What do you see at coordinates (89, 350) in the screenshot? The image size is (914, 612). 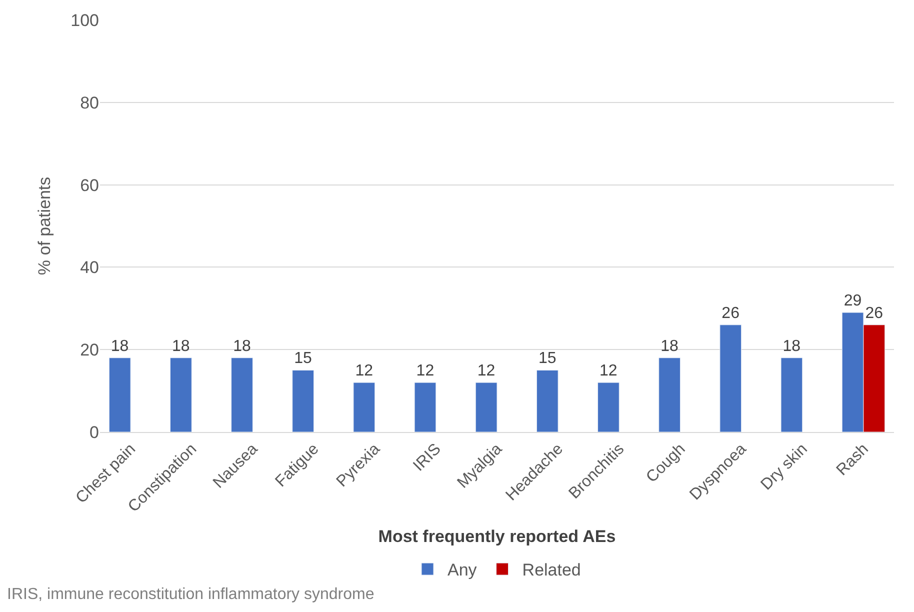 I see `y-tick-label: 20` at bounding box center [89, 350].